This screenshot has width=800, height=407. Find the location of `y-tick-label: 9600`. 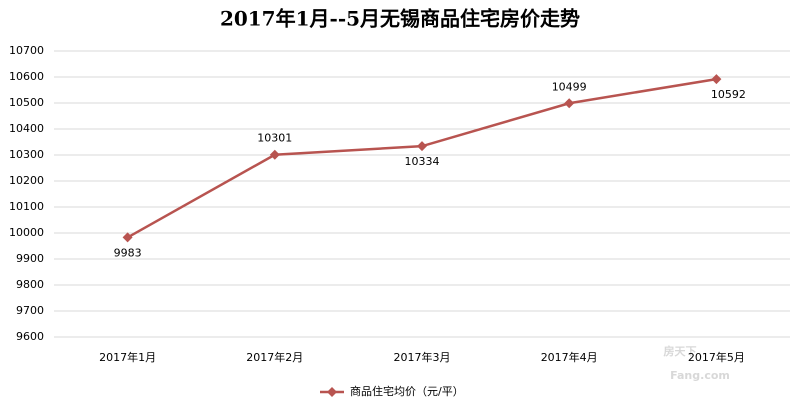

y-tick-label: 9600 is located at coordinates (30, 336).